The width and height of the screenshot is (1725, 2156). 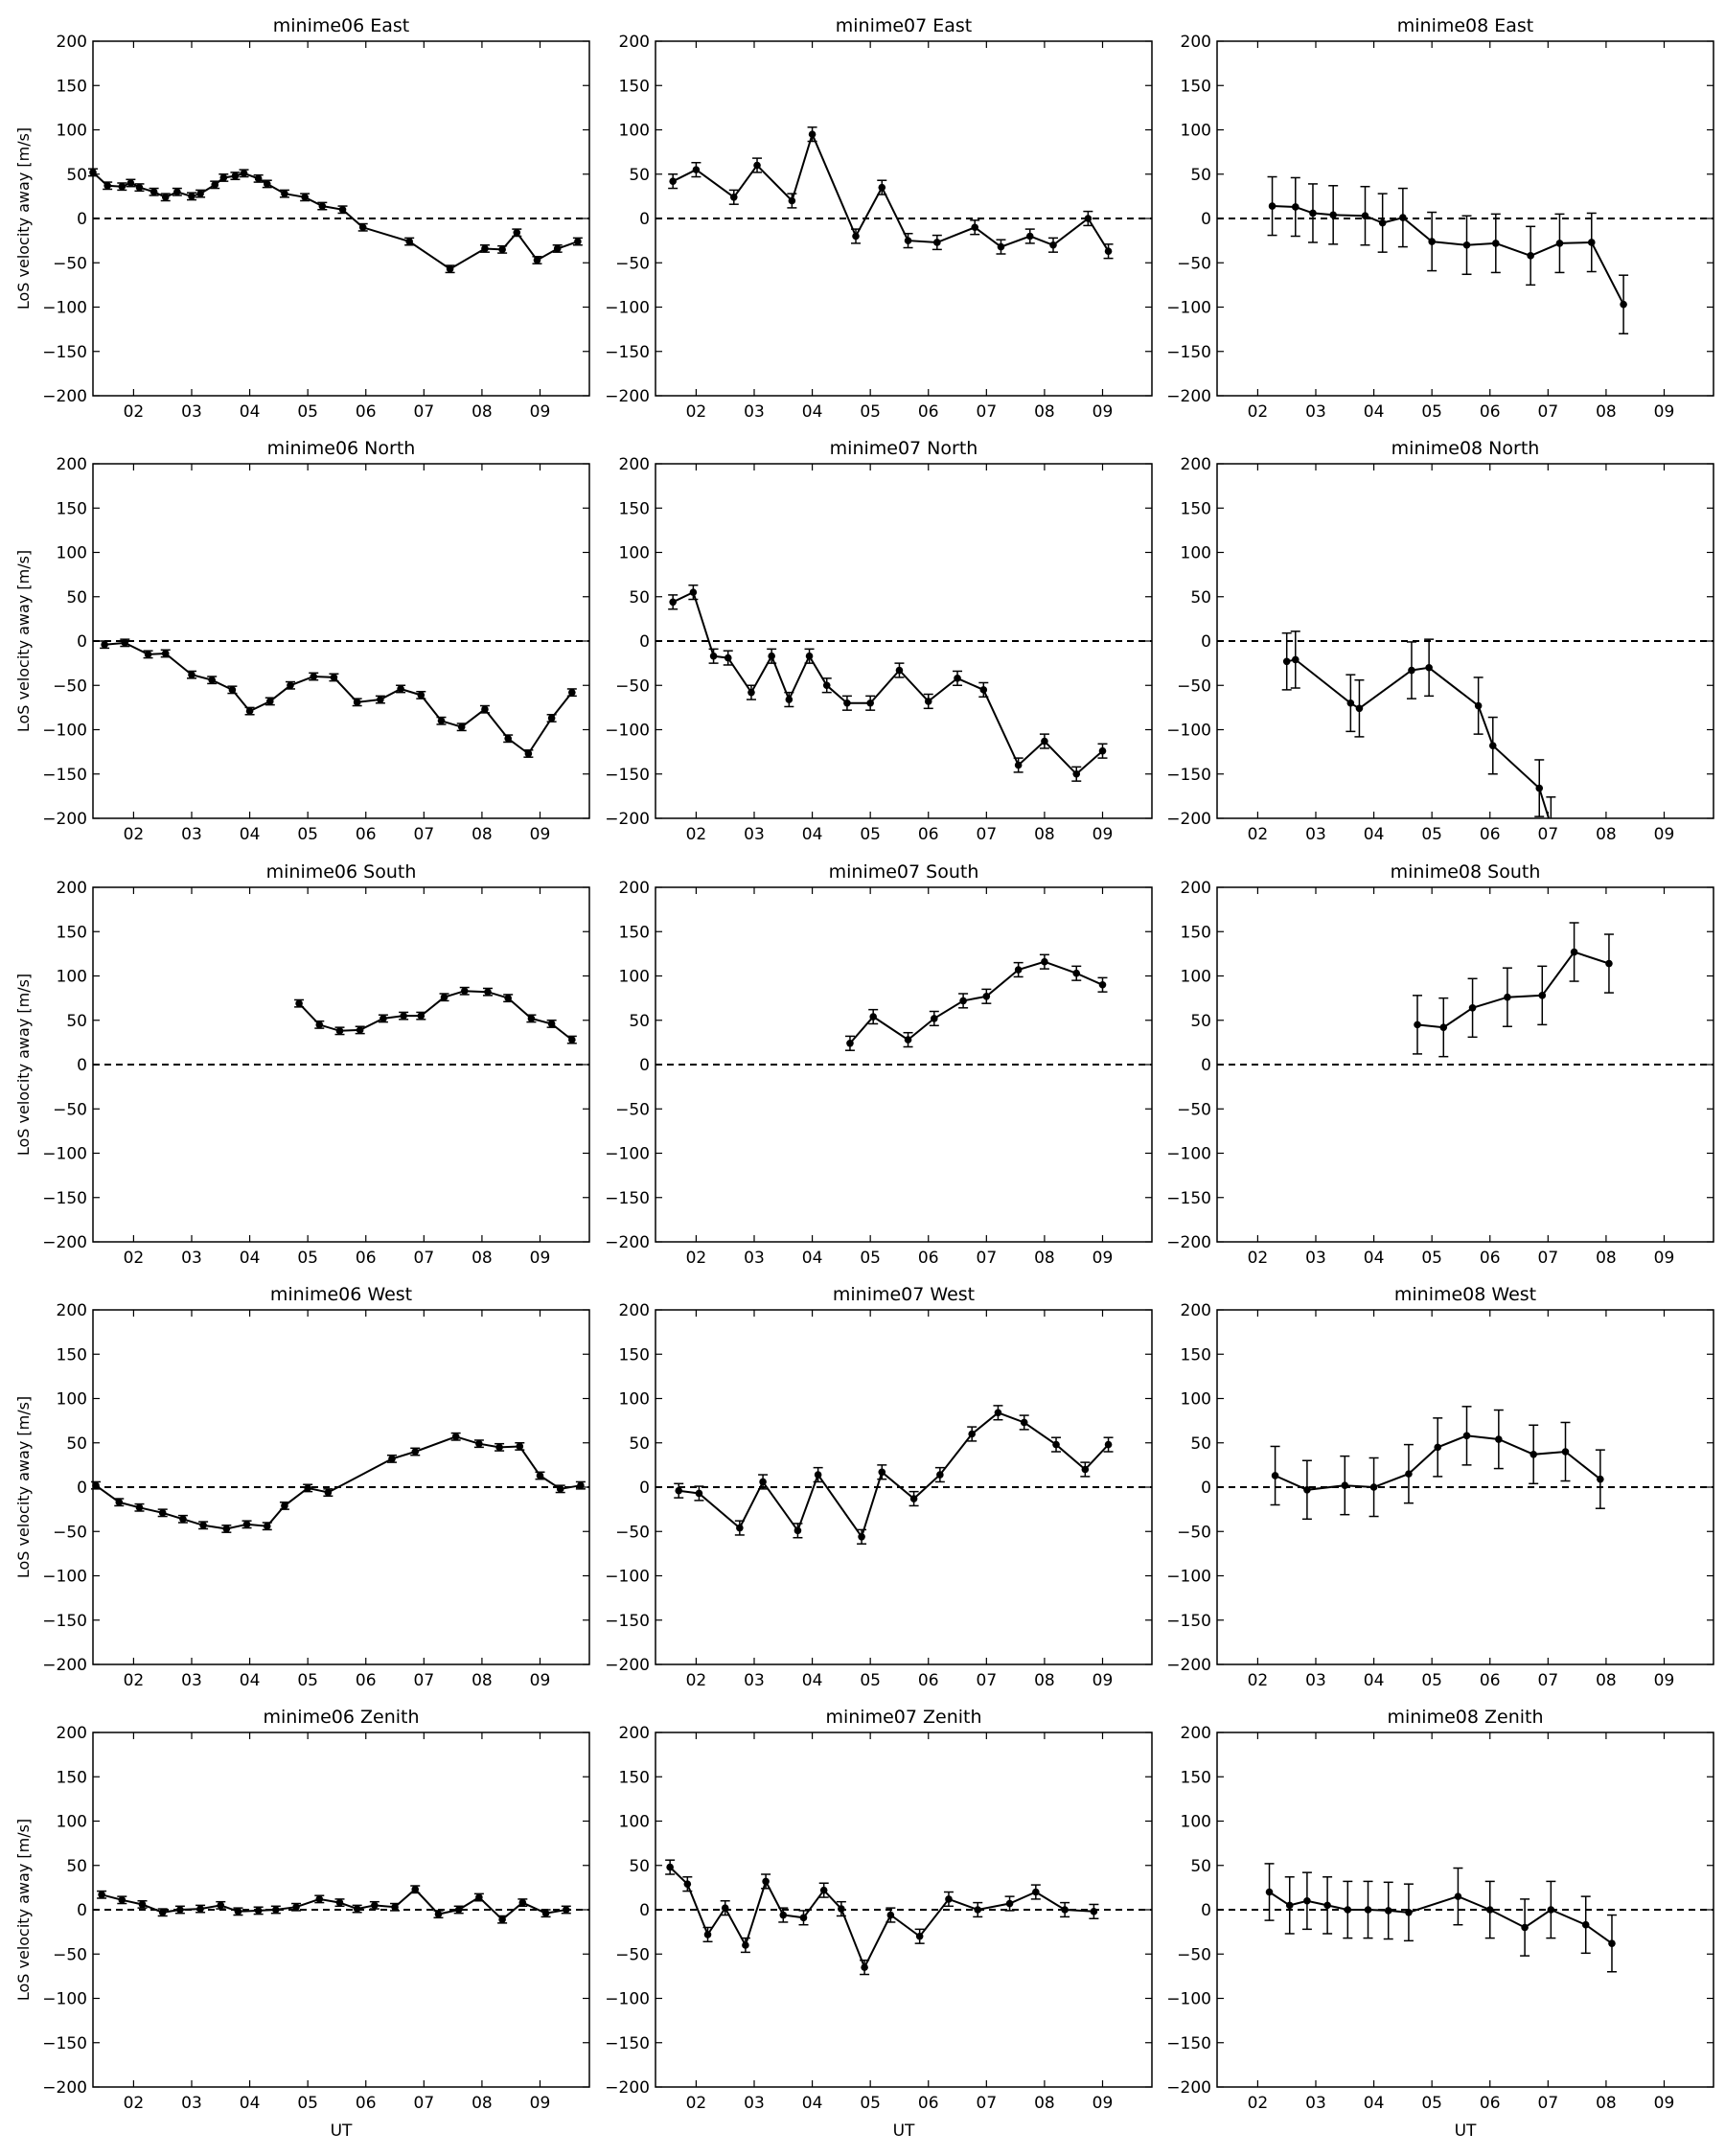 What do you see at coordinates (1431, 412) in the screenshot?
I see `x-tick-label: 05` at bounding box center [1431, 412].